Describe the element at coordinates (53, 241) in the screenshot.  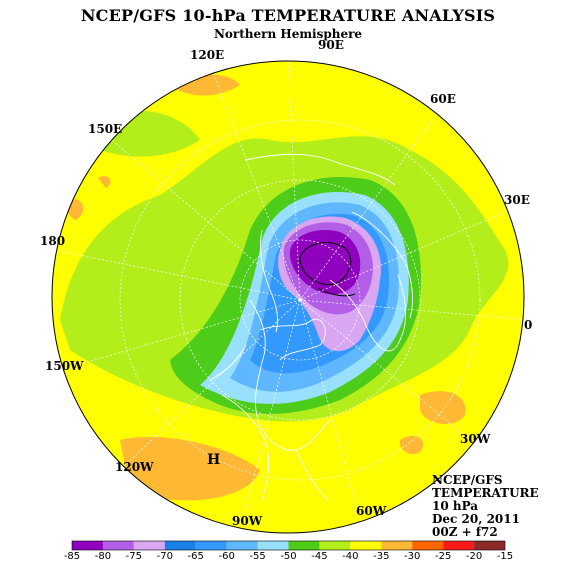
I see `lon-label-180: 180` at that location.